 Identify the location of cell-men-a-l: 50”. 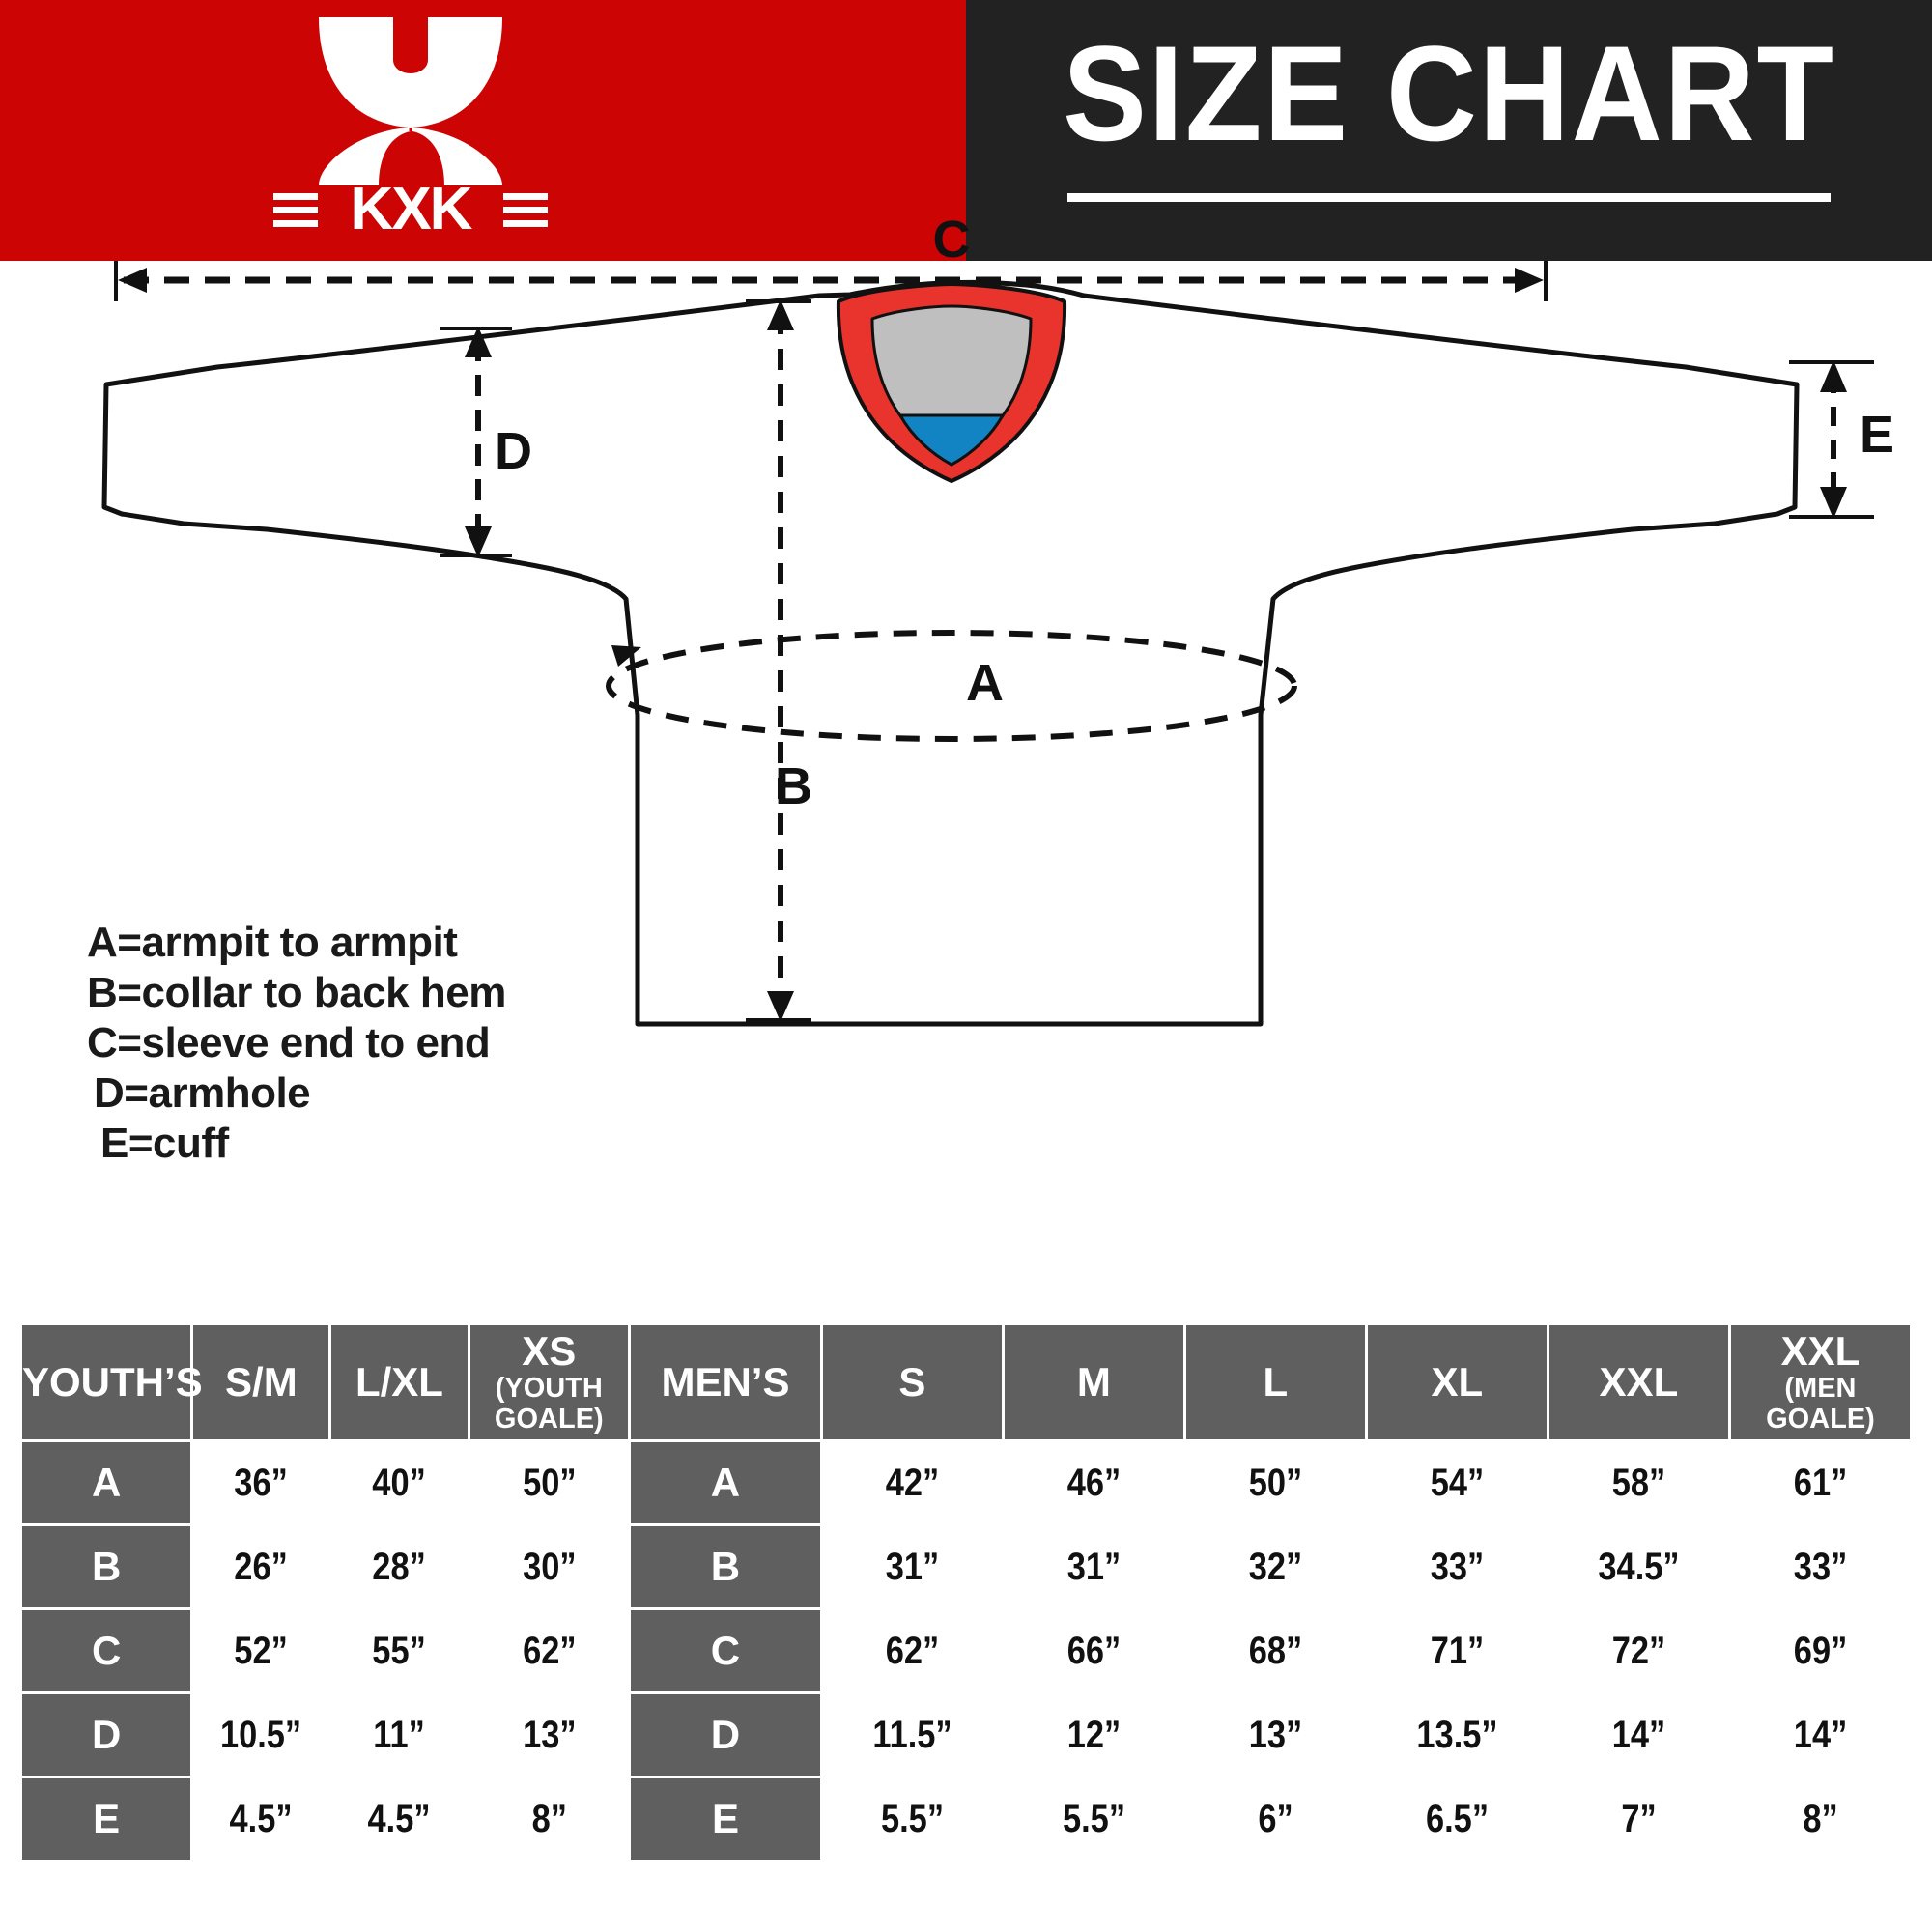
(1275, 1482).